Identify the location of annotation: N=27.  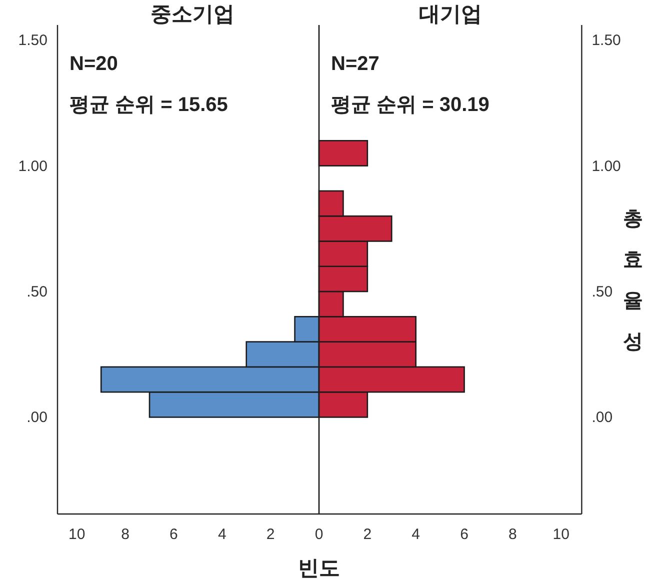
(355, 64).